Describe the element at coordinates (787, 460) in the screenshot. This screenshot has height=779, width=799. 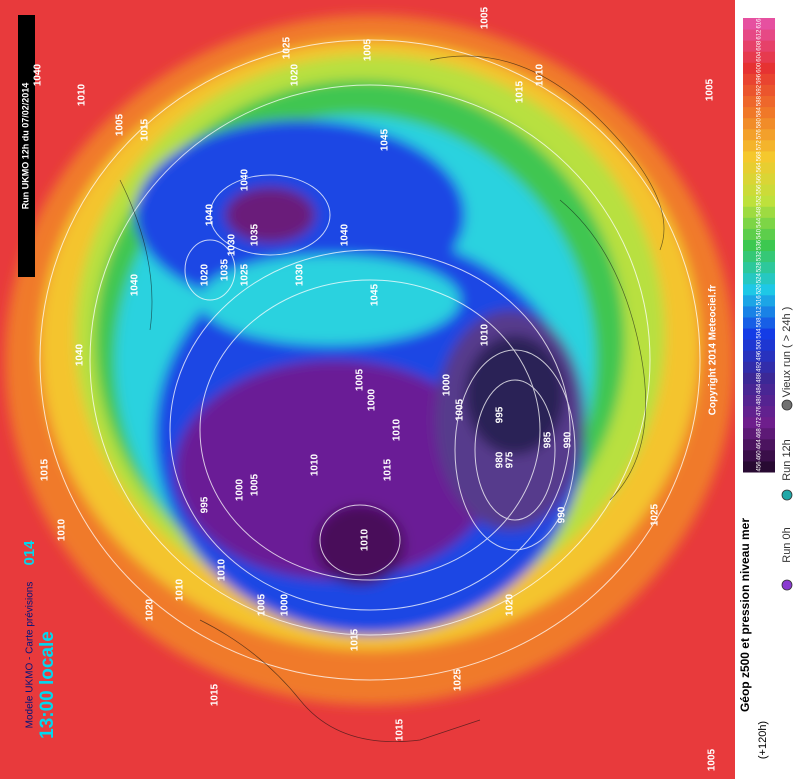
I see `legend-label: Run 12h` at that location.